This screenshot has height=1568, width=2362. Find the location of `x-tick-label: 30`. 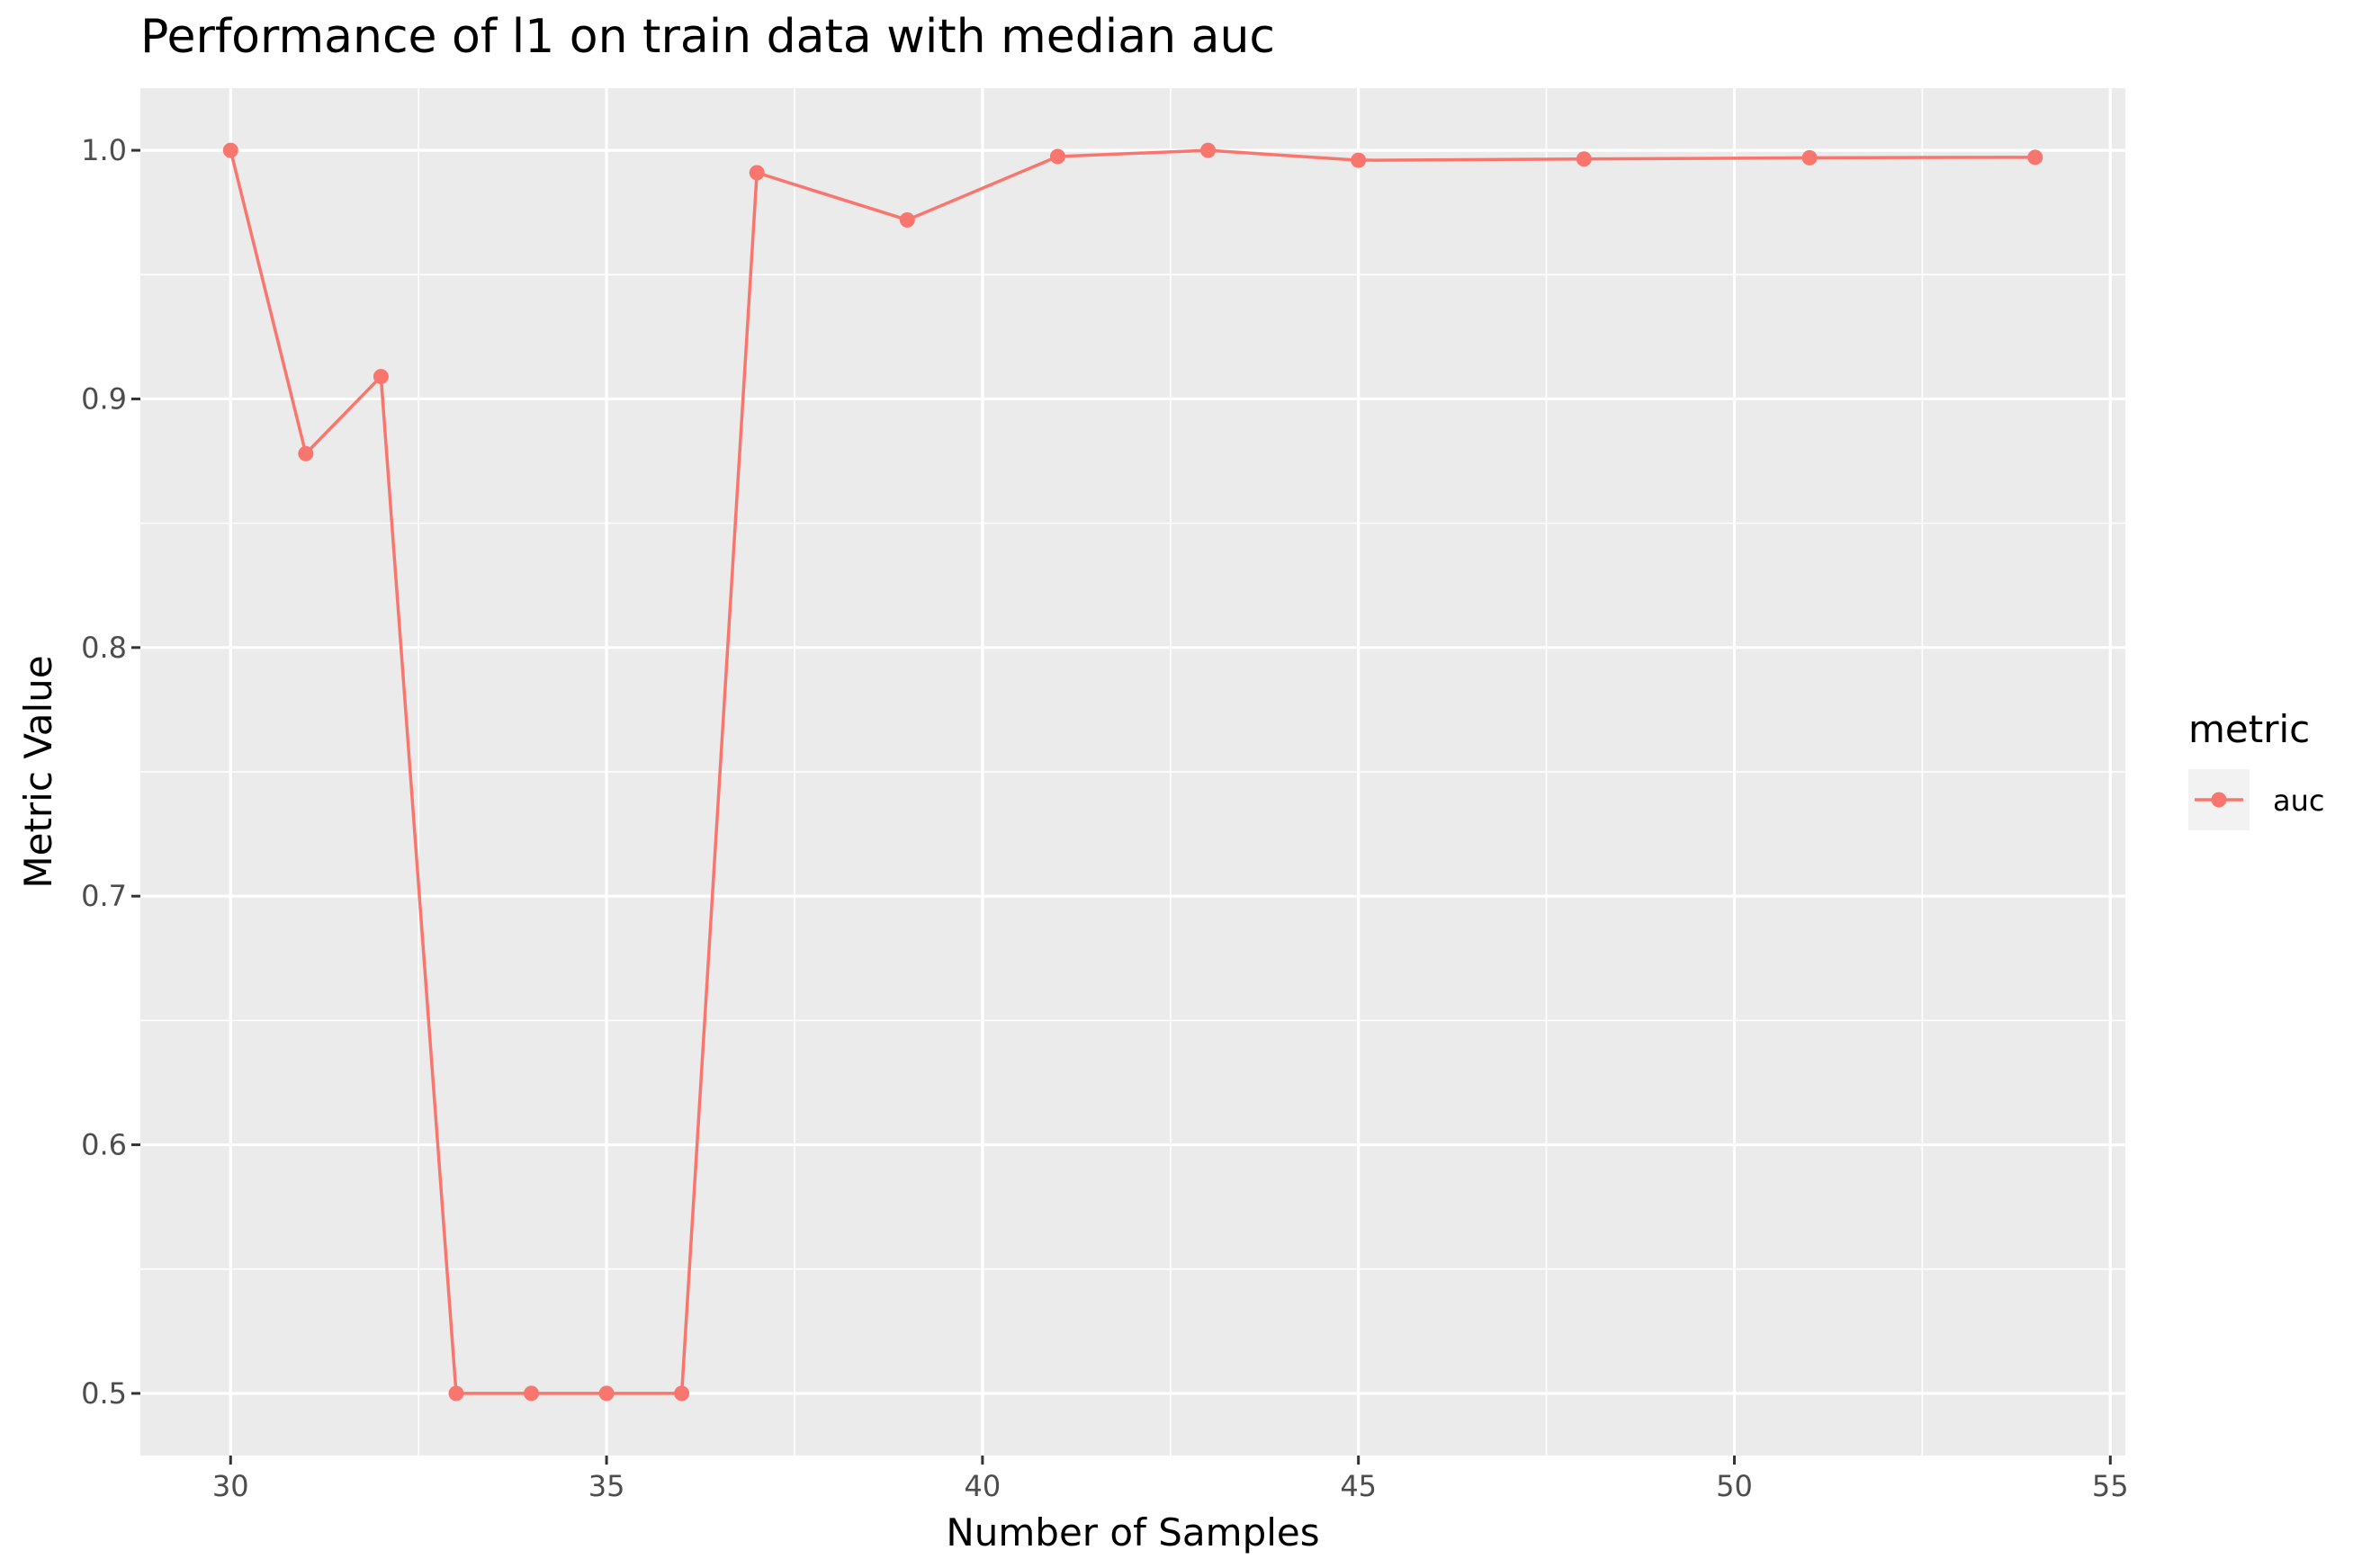

x-tick-label: 30 is located at coordinates (230, 1486).